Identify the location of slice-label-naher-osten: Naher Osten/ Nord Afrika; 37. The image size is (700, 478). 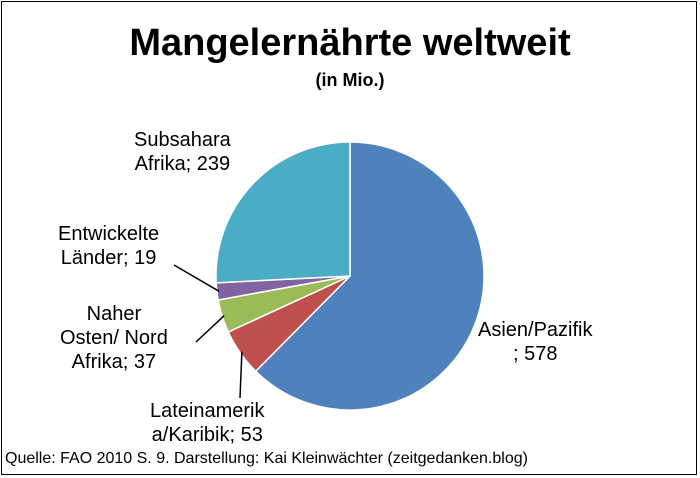
(114, 338).